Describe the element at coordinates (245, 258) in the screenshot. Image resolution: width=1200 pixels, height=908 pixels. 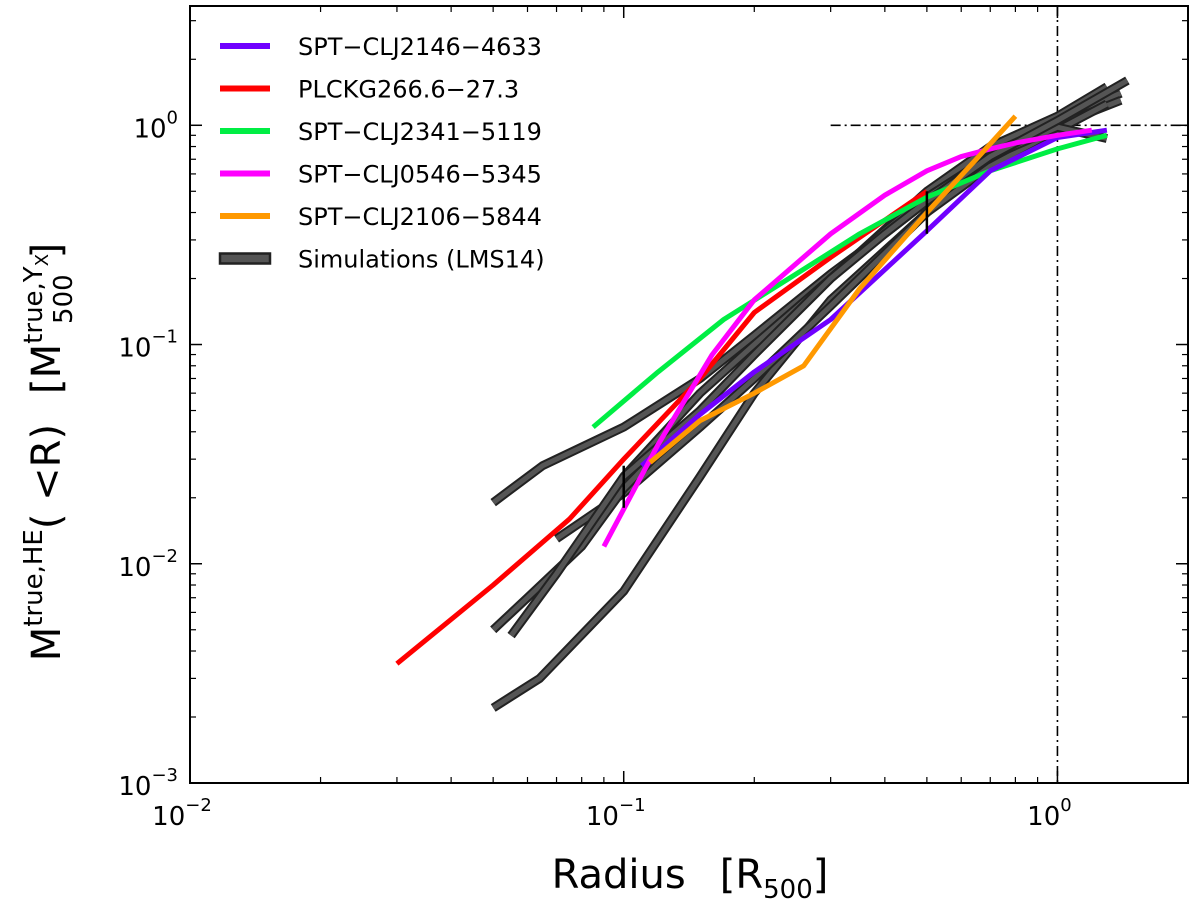
I see `legend-swatch-simulations-lms14-` at that location.